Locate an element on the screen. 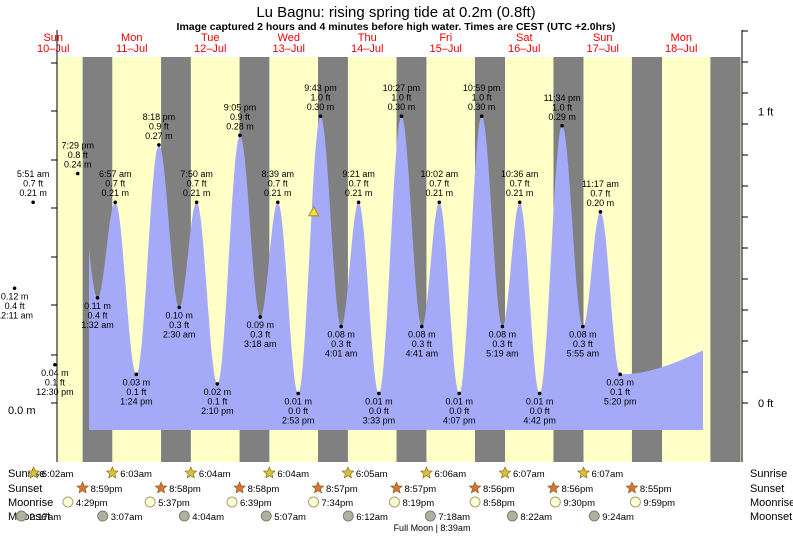  tide-label-low: 0.12 m is located at coordinates (15, 296).